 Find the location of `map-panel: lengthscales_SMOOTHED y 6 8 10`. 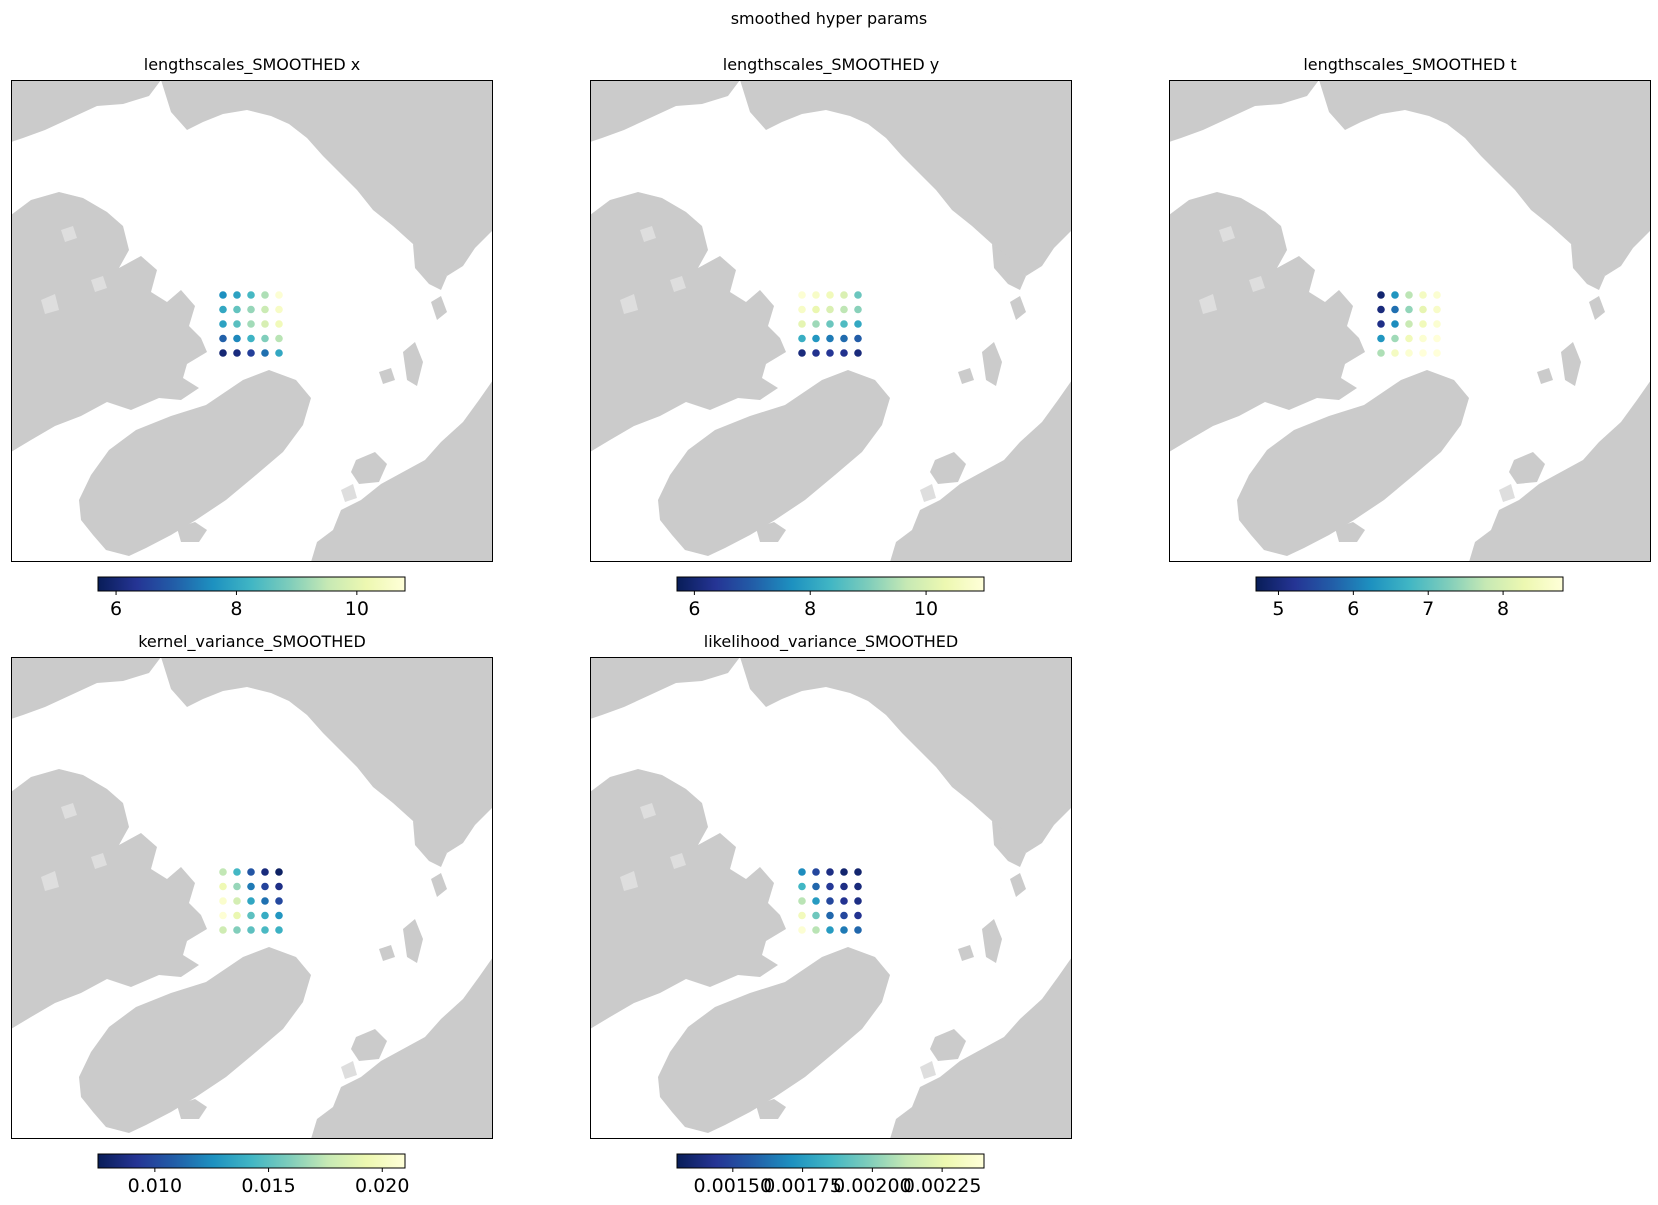

map-panel: lengthscales_SMOOTHED y 6 8 10 is located at coordinates (831, 337).